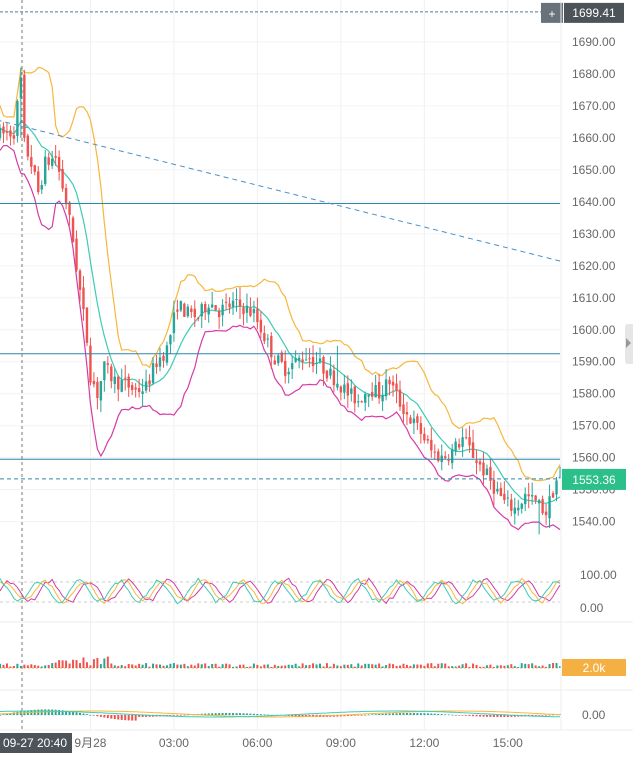  What do you see at coordinates (629, 344) in the screenshot?
I see `collapse-panel-handle` at bounding box center [629, 344].